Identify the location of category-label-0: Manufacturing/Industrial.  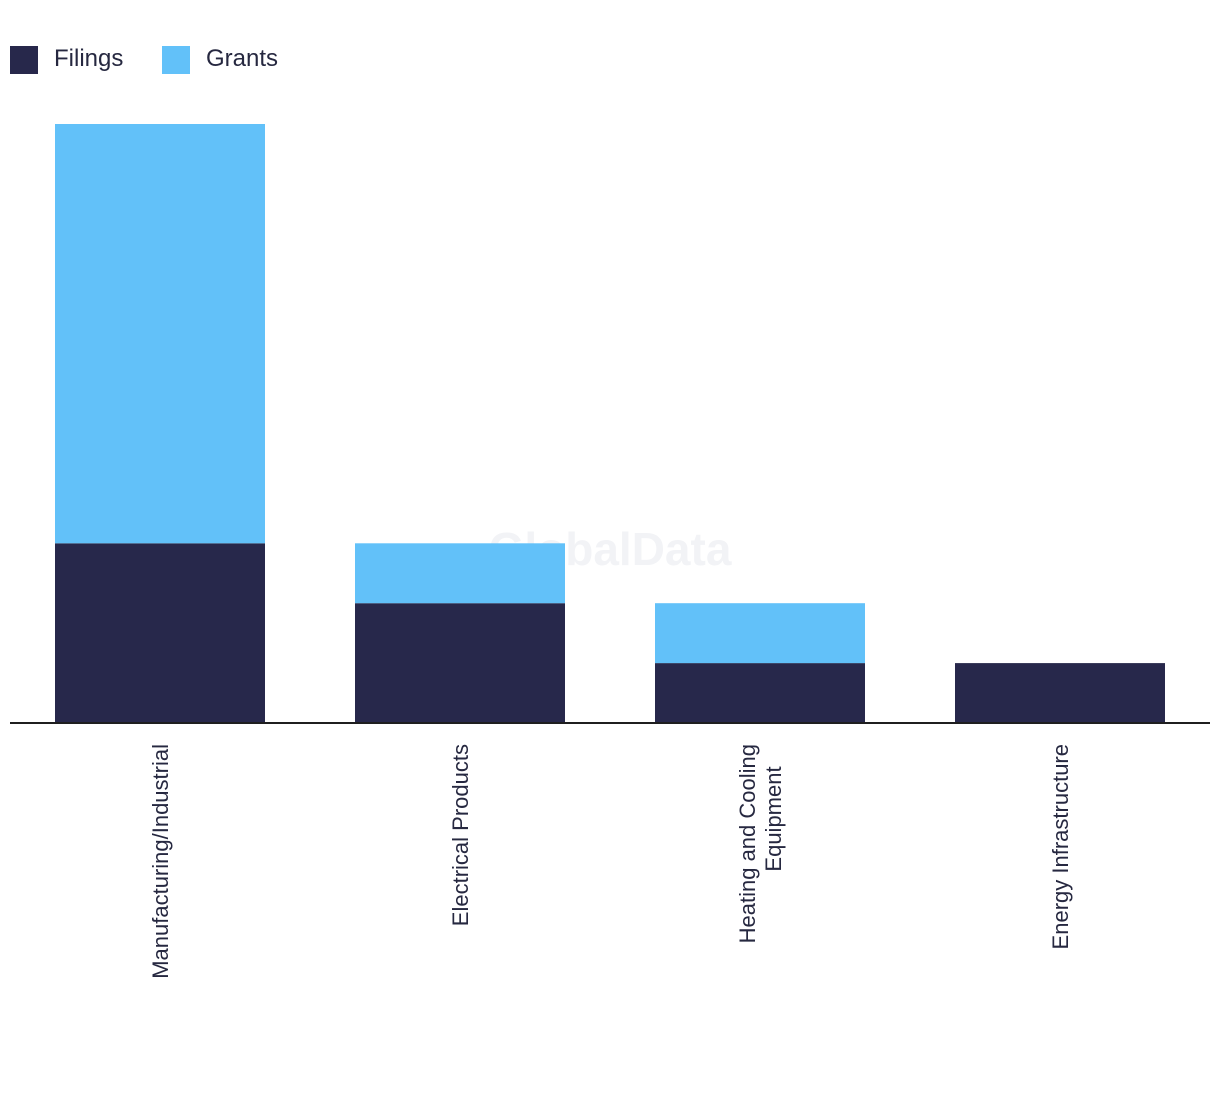
(160, 861).